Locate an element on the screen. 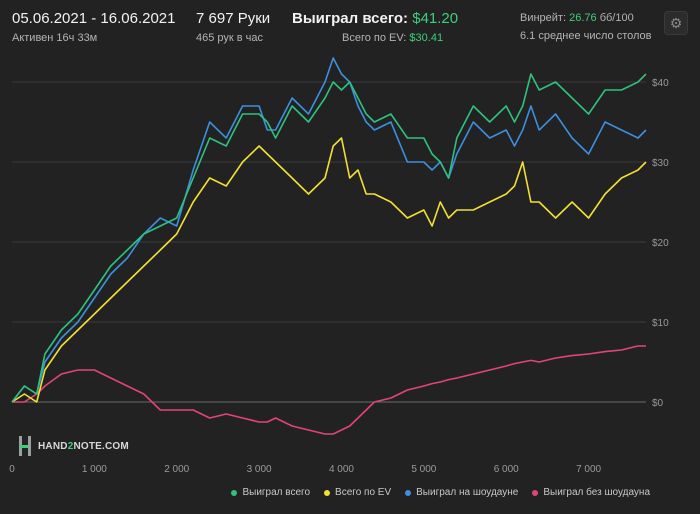 This screenshot has width=700, height=514. legend-item: Всего по EV is located at coordinates (357, 492).